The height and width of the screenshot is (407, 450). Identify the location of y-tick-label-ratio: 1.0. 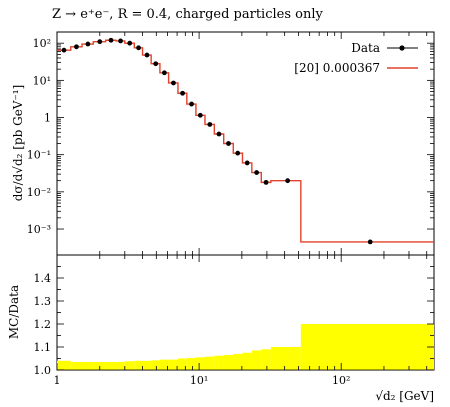
(43, 370).